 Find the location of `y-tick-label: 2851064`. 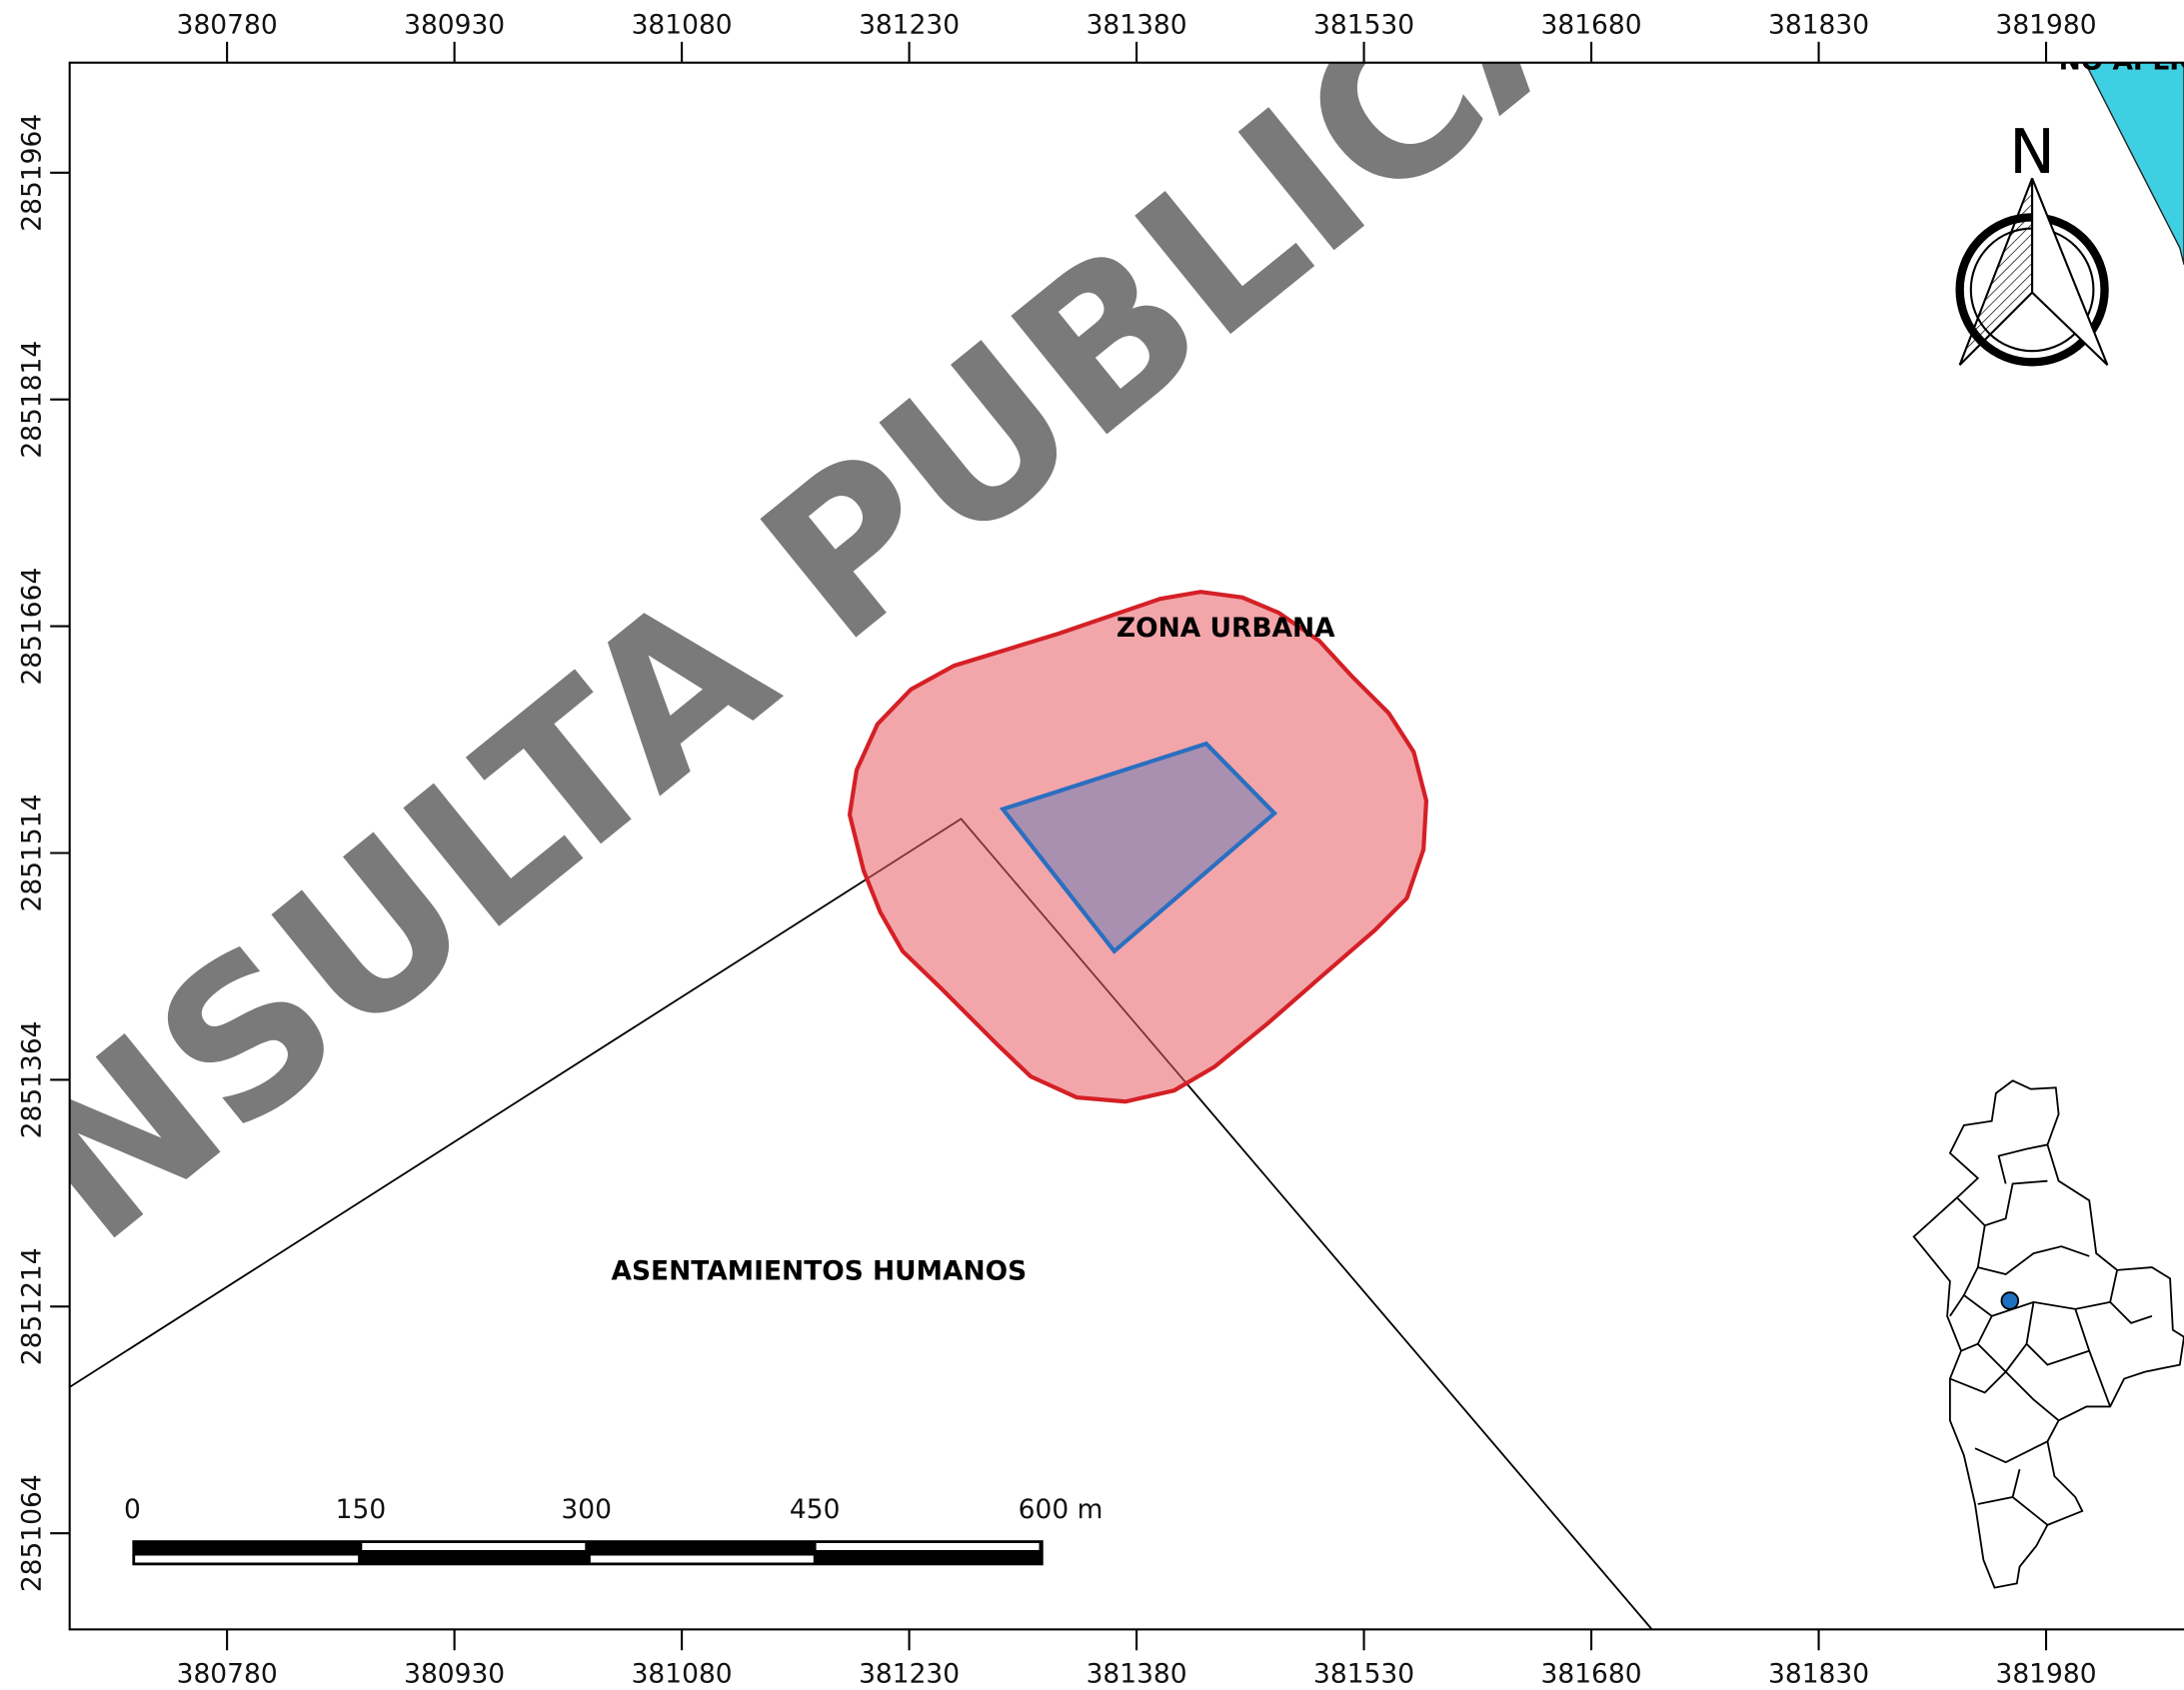

y-tick-label: 2851064 is located at coordinates (31, 1533).